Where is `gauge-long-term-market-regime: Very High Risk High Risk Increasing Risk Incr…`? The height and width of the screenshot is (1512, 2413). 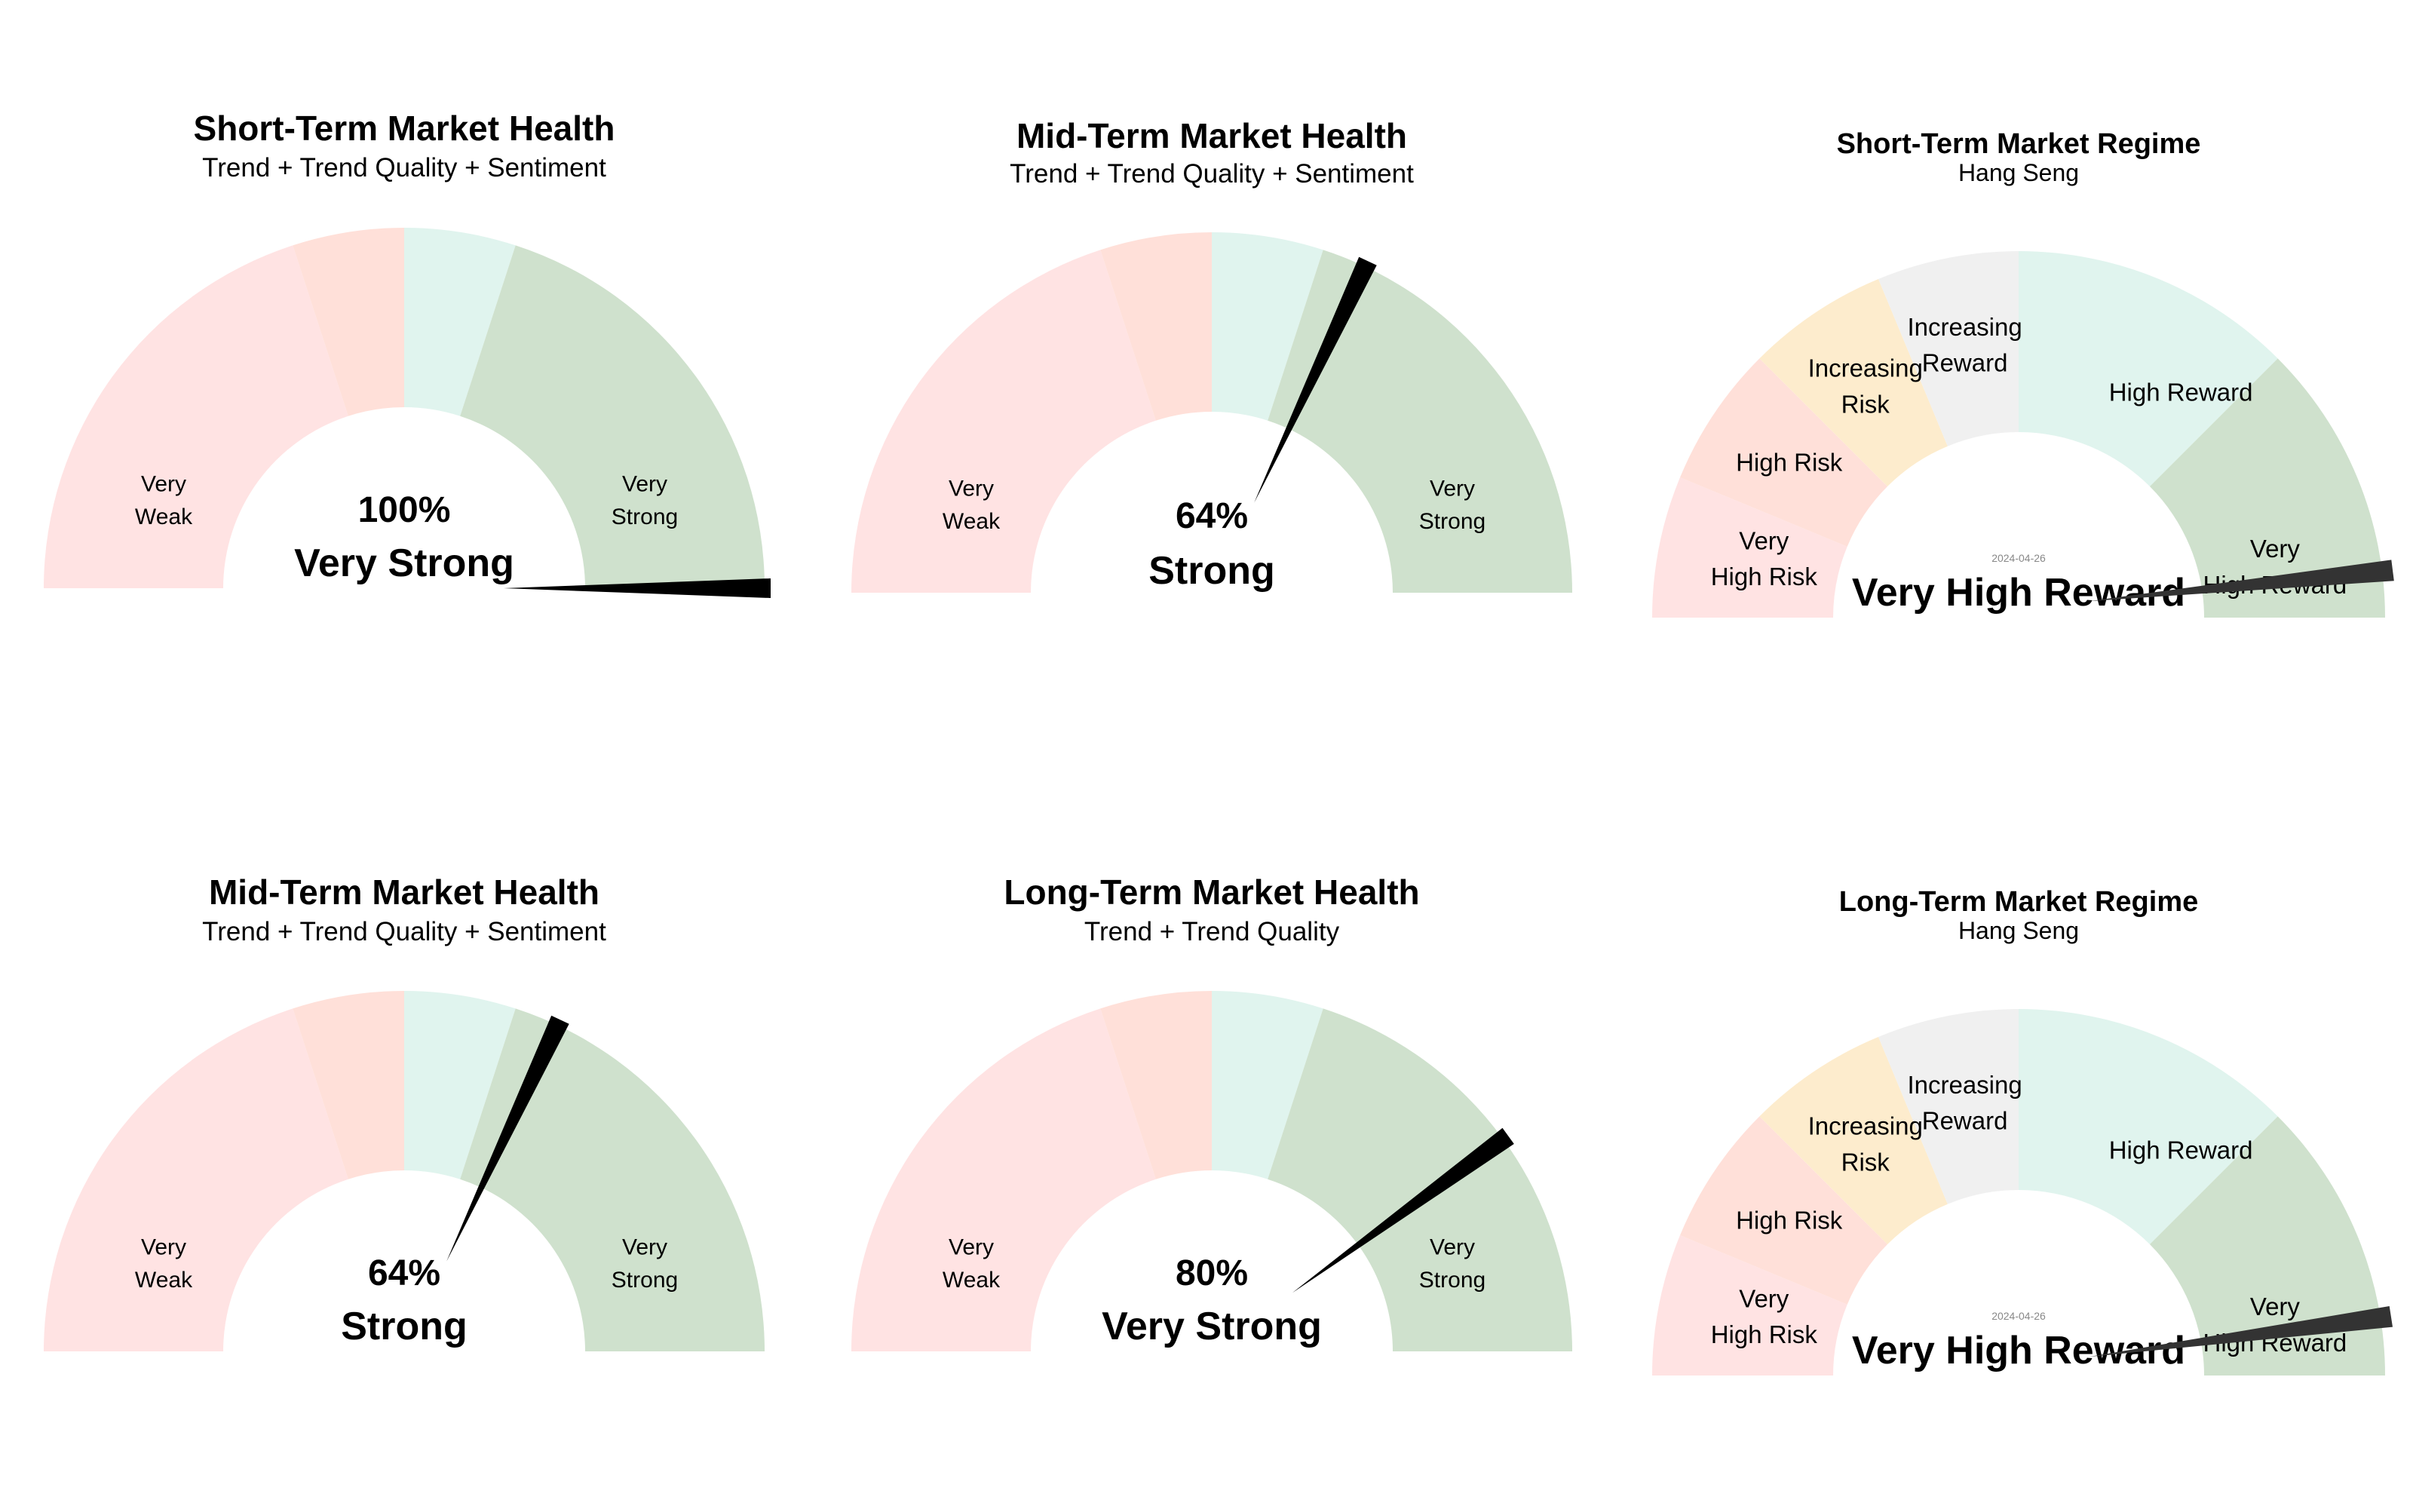
gauge-long-term-market-regime: Very High Risk High Risk Increasing Risk Incr… is located at coordinates (2022, 1131).